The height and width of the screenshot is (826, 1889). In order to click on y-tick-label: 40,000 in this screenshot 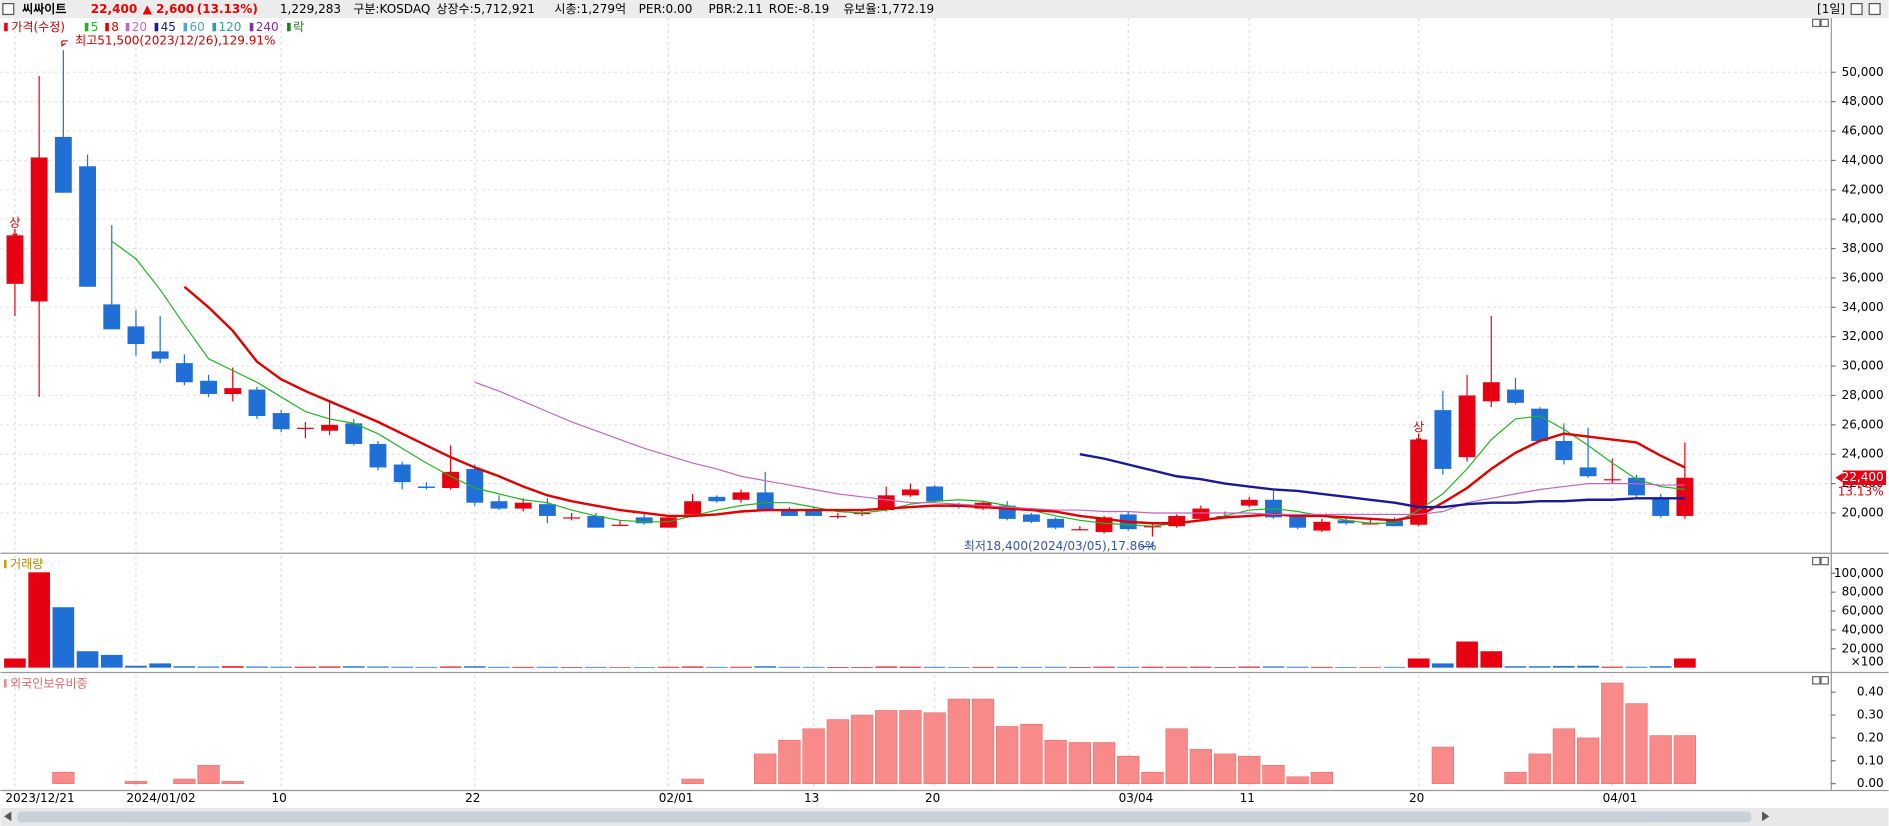, I will do `click(1863, 219)`.